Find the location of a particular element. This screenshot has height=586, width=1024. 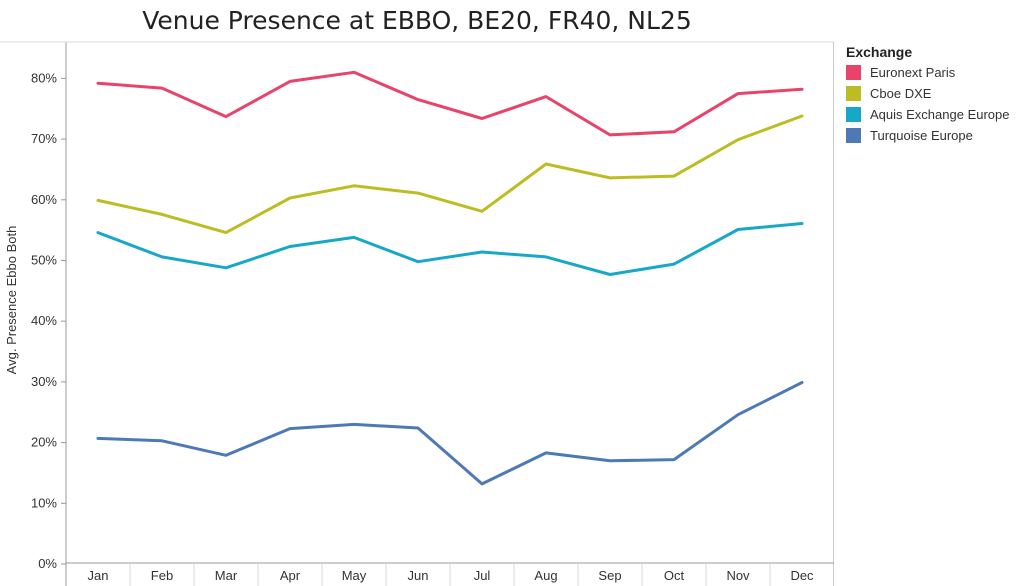

y-tick-label: 60% is located at coordinates (44, 199).